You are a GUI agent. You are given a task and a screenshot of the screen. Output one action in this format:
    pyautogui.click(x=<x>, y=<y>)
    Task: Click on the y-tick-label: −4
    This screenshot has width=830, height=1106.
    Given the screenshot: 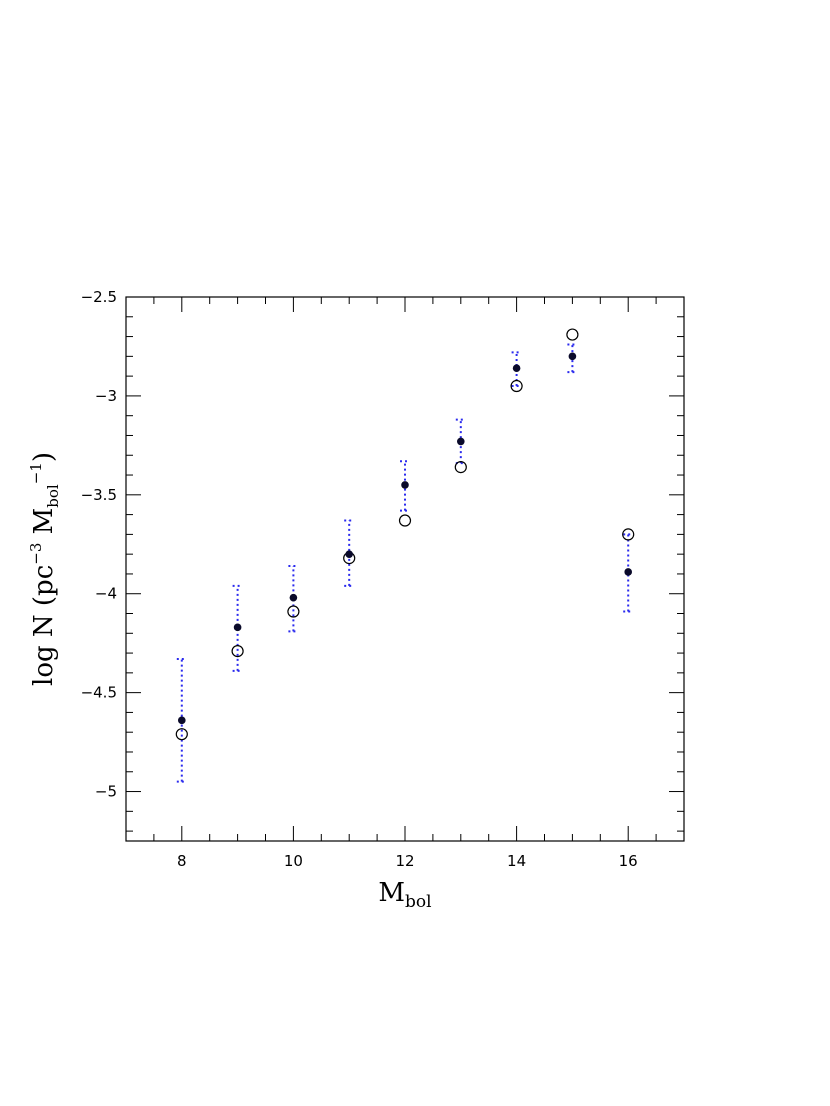 What is the action you would take?
    pyautogui.click(x=106, y=594)
    